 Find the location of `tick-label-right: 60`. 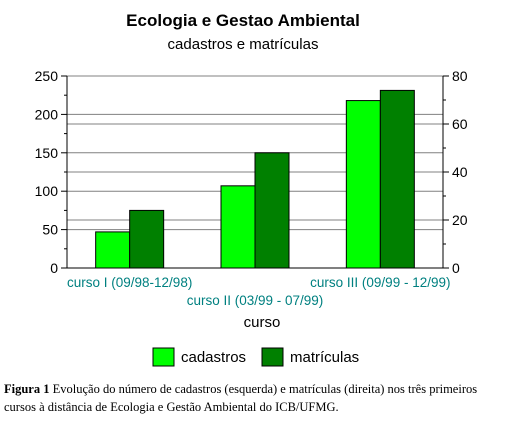

tick-label-right: 60 is located at coordinates (460, 124).